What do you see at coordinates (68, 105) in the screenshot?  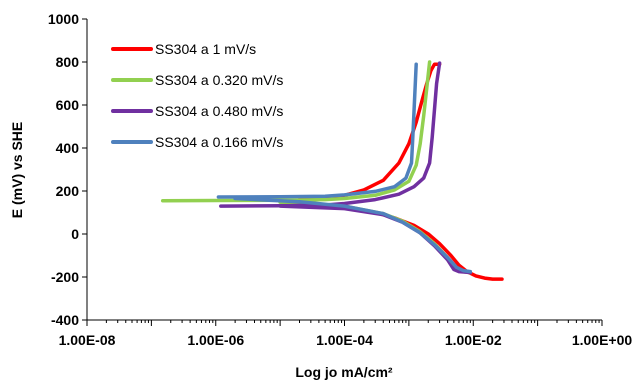 I see `y-tick-label: 600` at bounding box center [68, 105].